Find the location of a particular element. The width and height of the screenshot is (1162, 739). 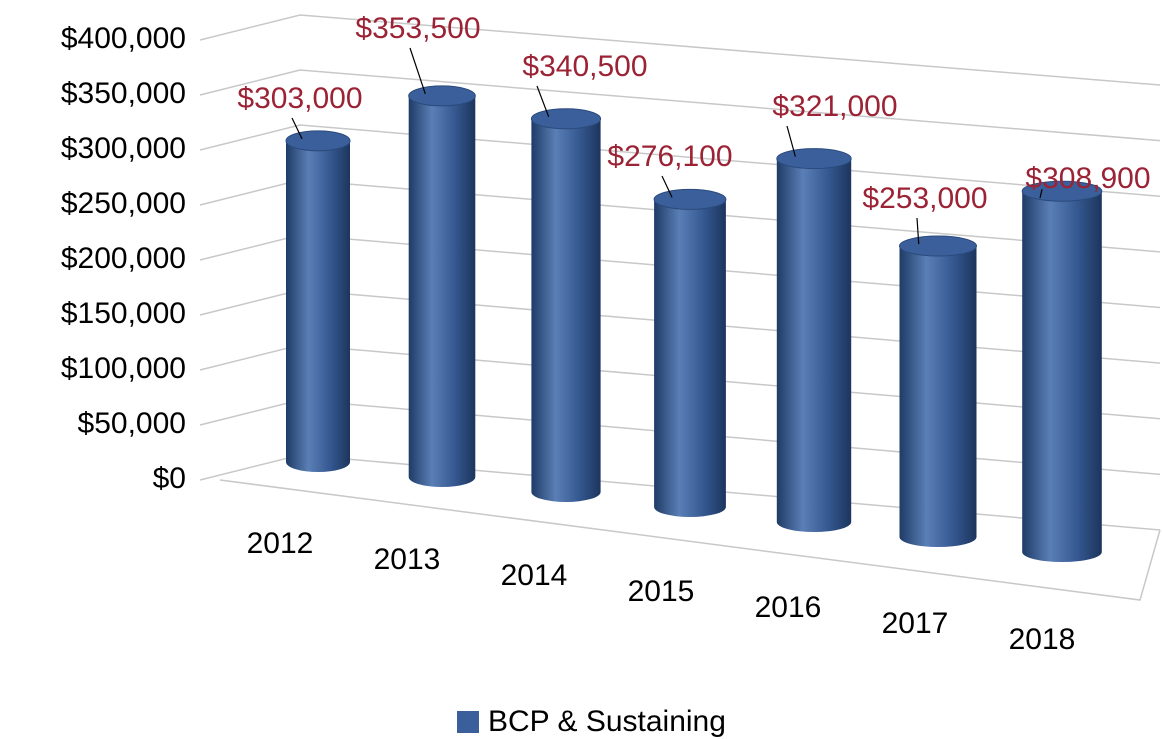

y-tick-label: $300,000 is located at coordinates (123, 148).